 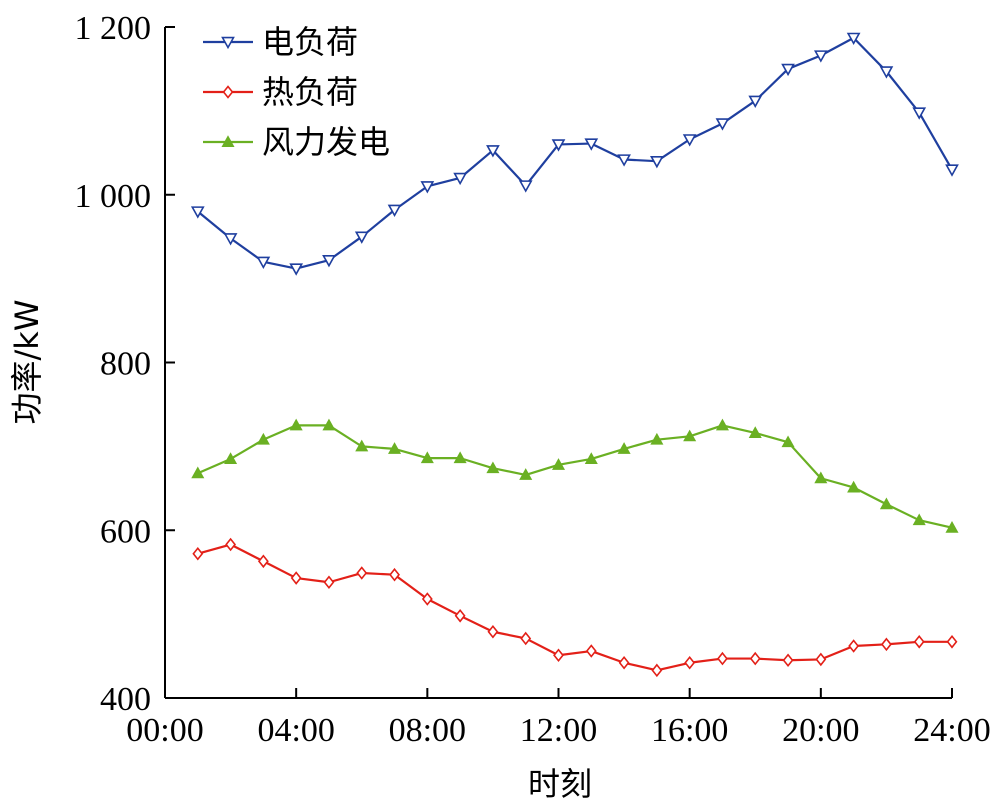 I want to click on x-ticks: 00:00 04:00 08:00 12:00 16:00 20:00 24:00, so click(x=558, y=718).